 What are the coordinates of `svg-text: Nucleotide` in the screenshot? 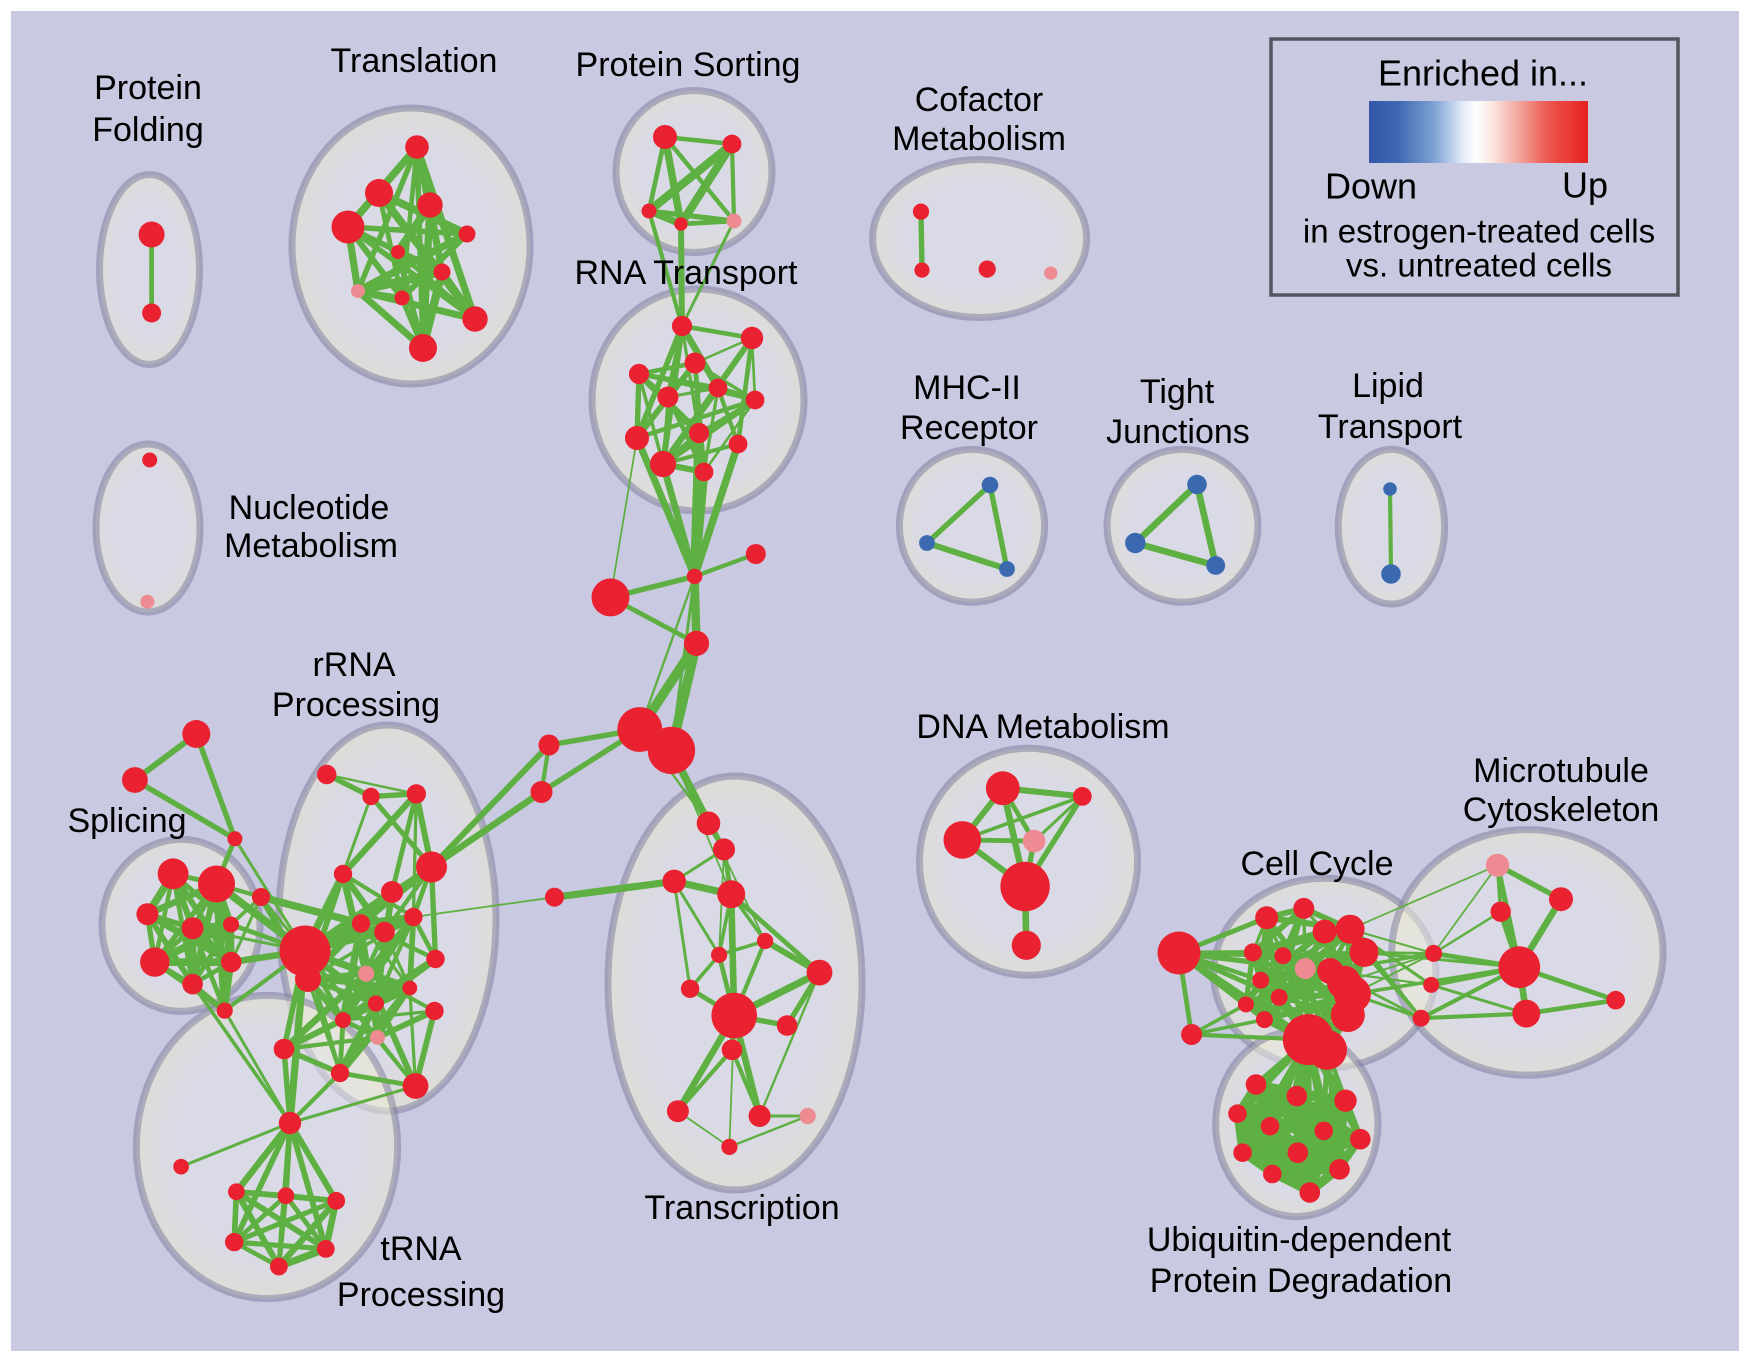 It's located at (309, 508).